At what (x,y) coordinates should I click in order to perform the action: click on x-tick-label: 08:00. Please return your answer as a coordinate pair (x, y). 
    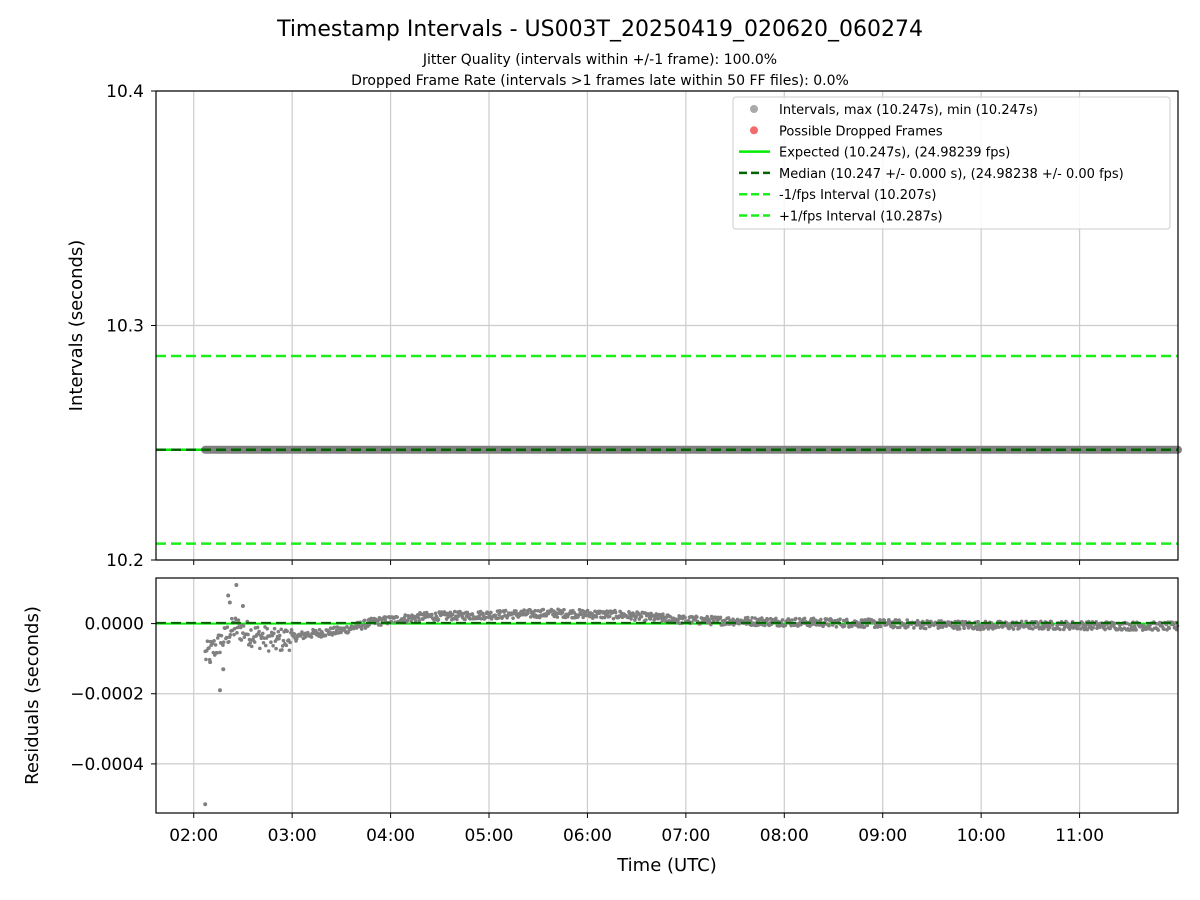
    Looking at the image, I should click on (784, 836).